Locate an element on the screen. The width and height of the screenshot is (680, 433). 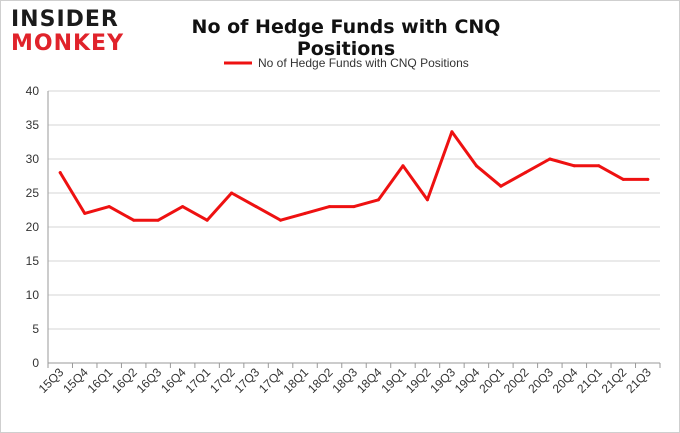
y-tick-label: 15 is located at coordinates (33, 261).